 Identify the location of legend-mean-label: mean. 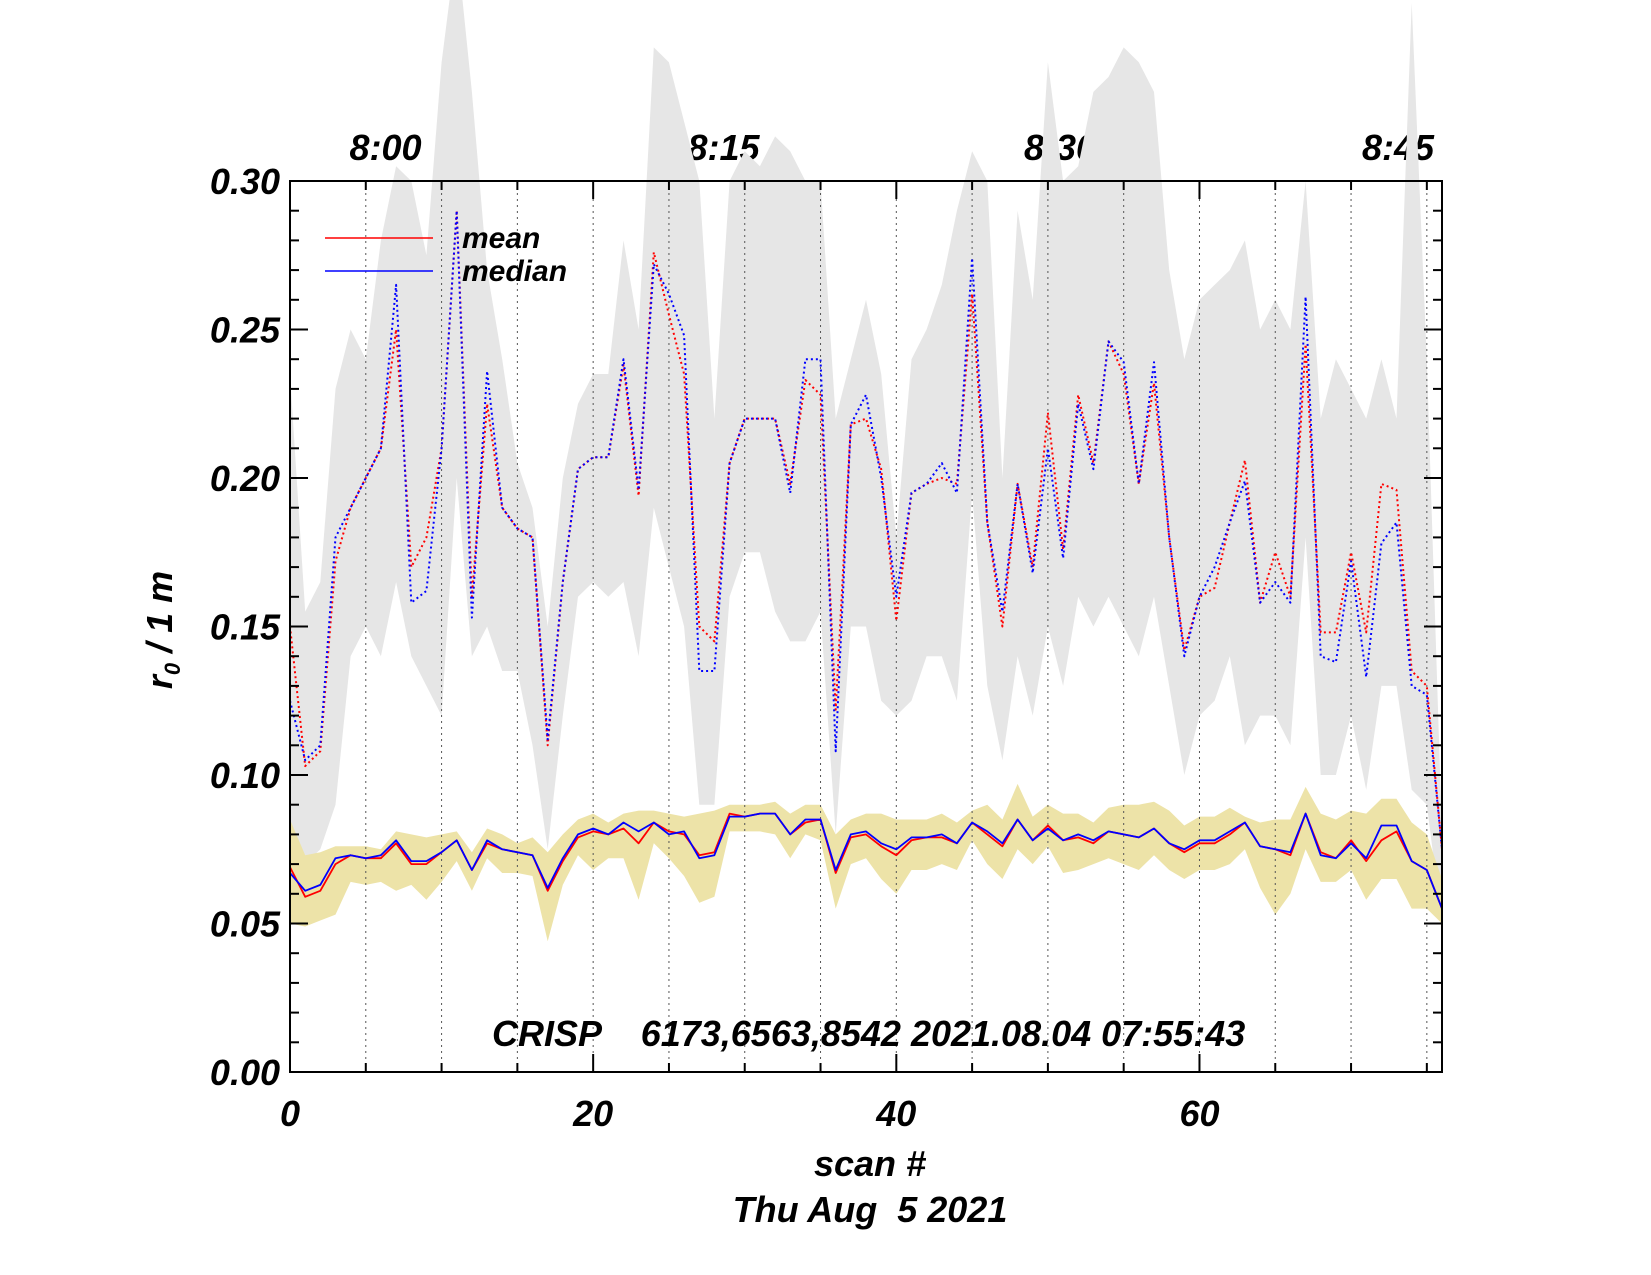
(501, 238).